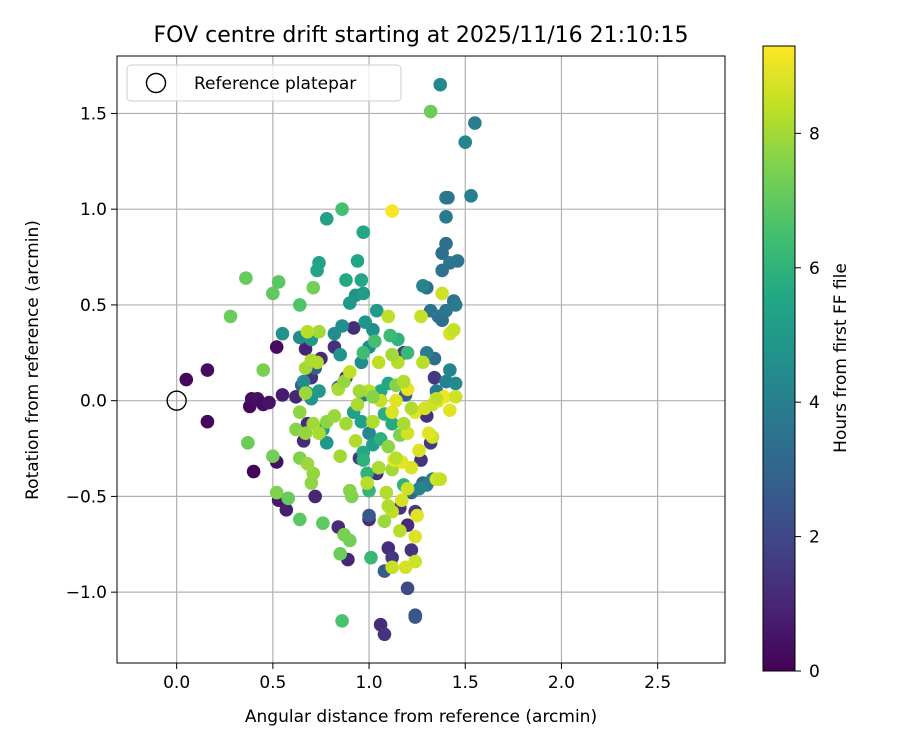 The width and height of the screenshot is (900, 750). What do you see at coordinates (657, 683) in the screenshot?
I see `x-tick-label: 2.5` at bounding box center [657, 683].